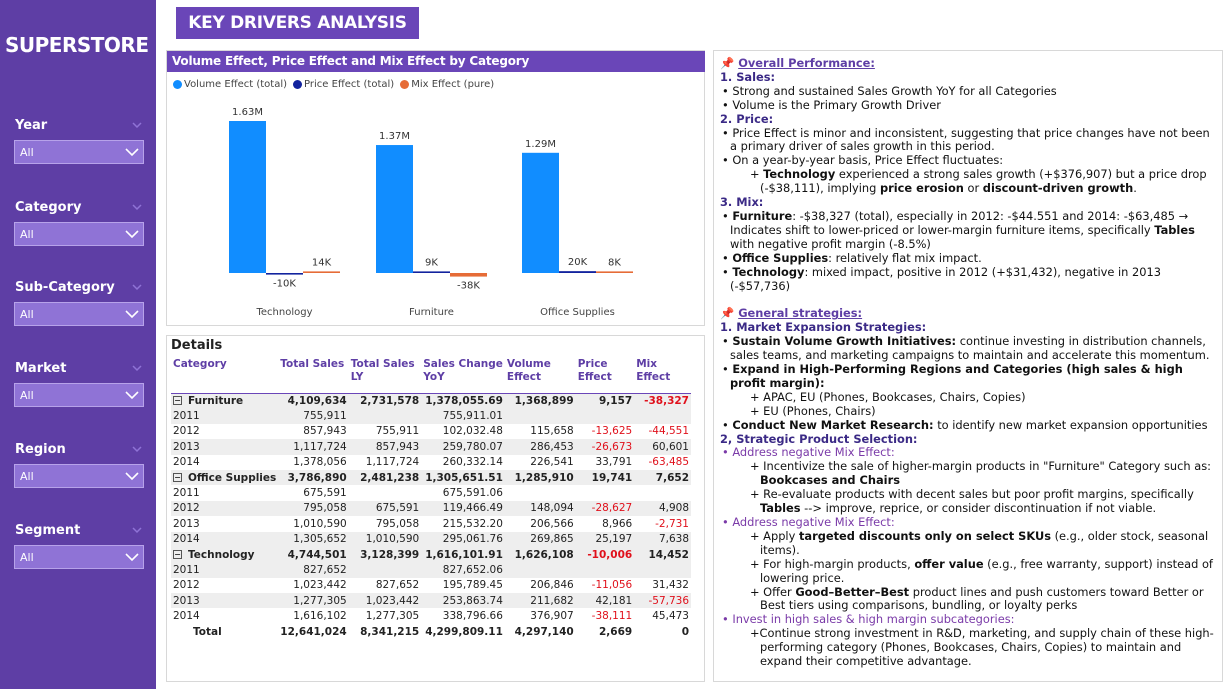 Image resolution: width=1230 pixels, height=689 pixels. Describe the element at coordinates (540, 212) in the screenshot. I see `bar-volume-office-supplies` at that location.